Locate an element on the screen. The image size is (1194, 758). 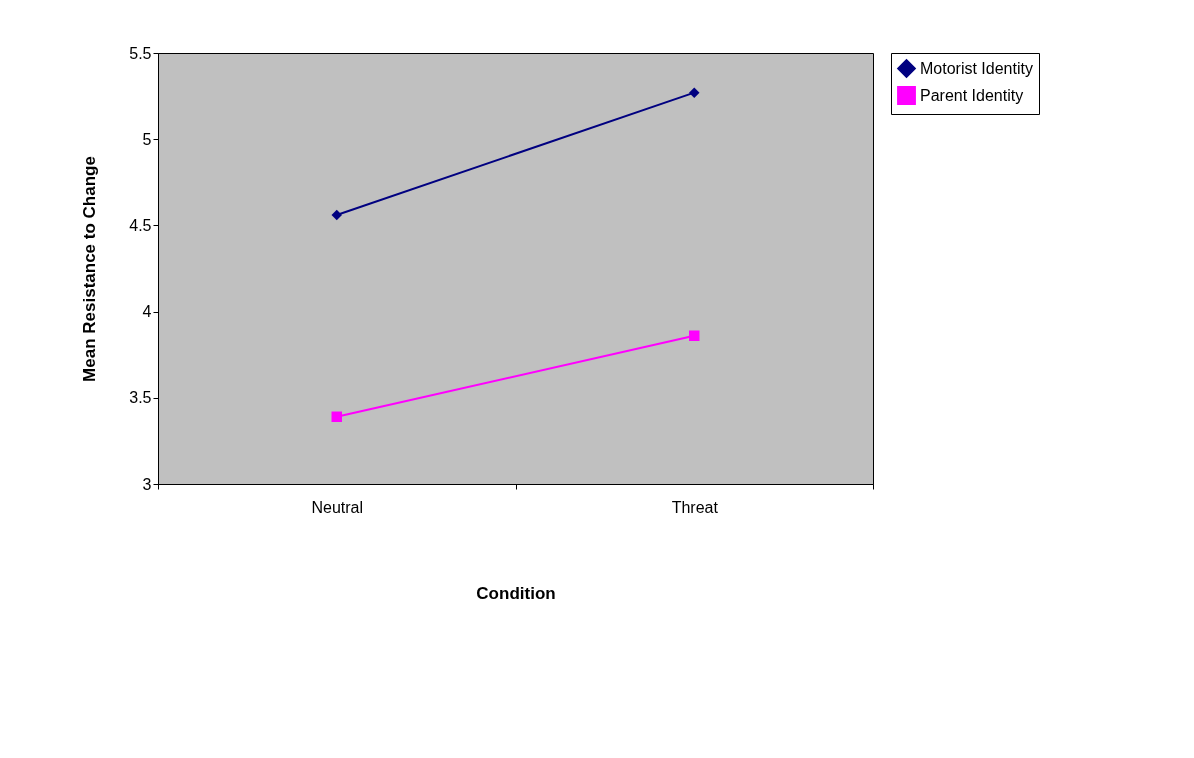
x-axis-title: Condition is located at coordinates (516, 593).